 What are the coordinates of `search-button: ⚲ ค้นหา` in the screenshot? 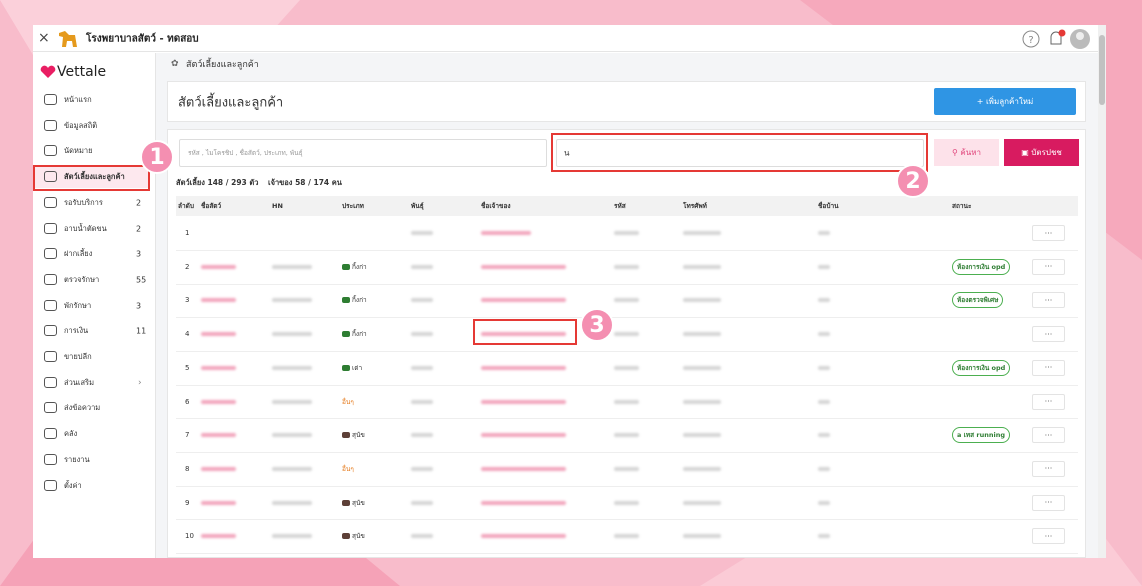 It's located at (966, 152).